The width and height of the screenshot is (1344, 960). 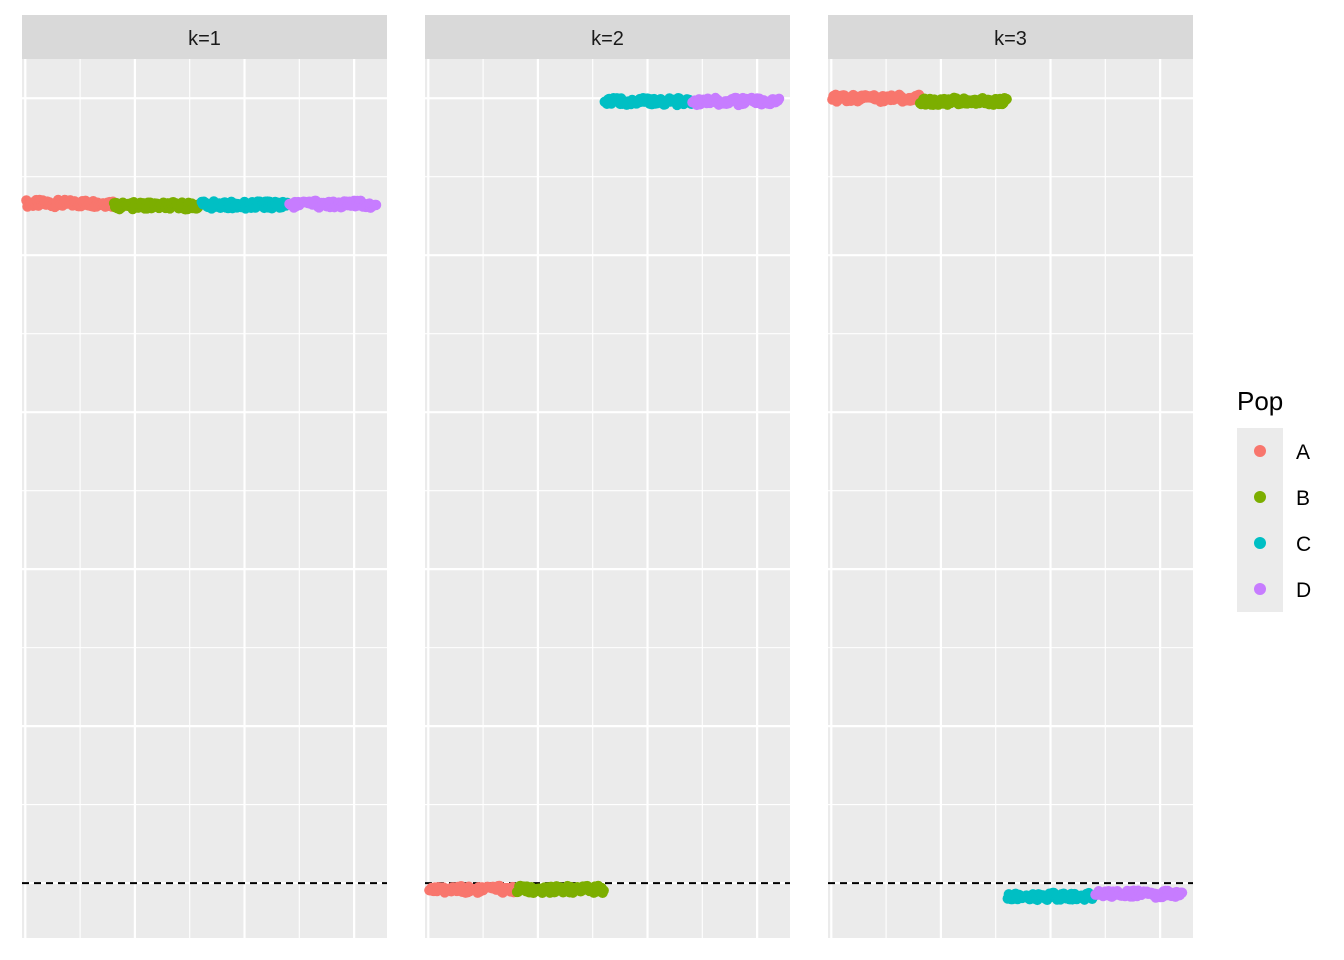 I want to click on legend-key-B, so click(x=1260, y=497).